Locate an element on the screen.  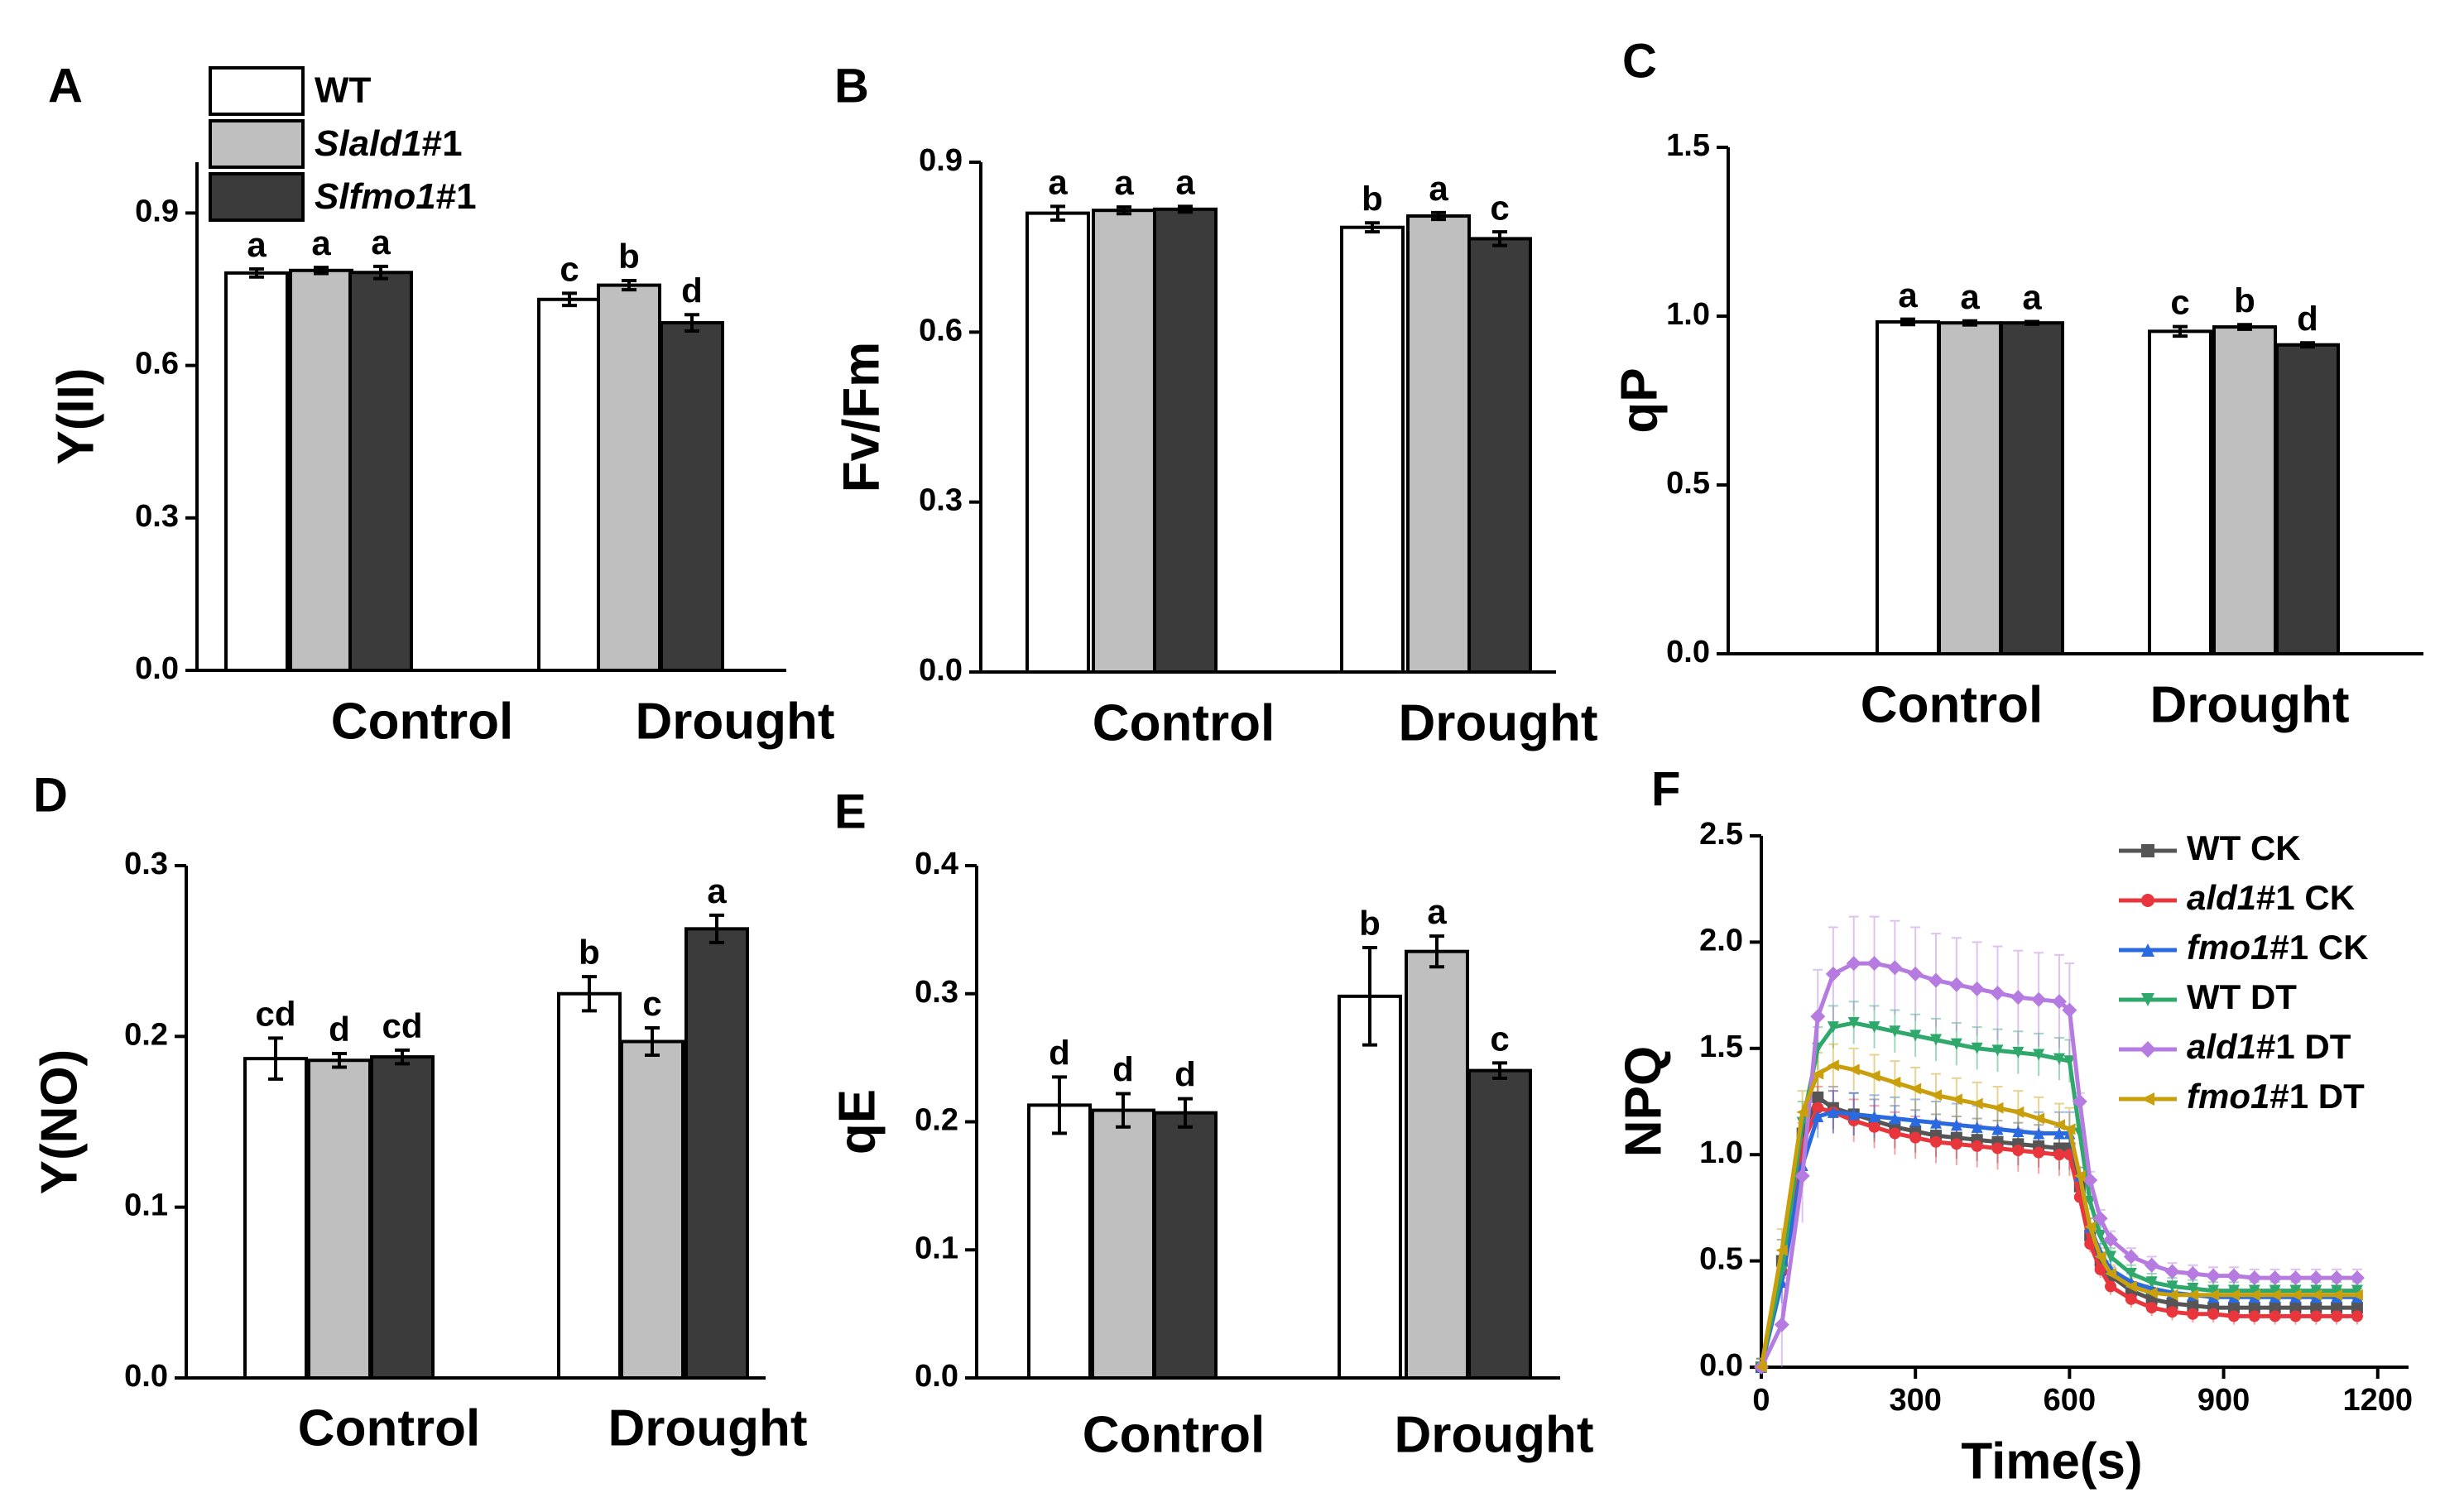
panel-letter: C is located at coordinates (1640, 61).